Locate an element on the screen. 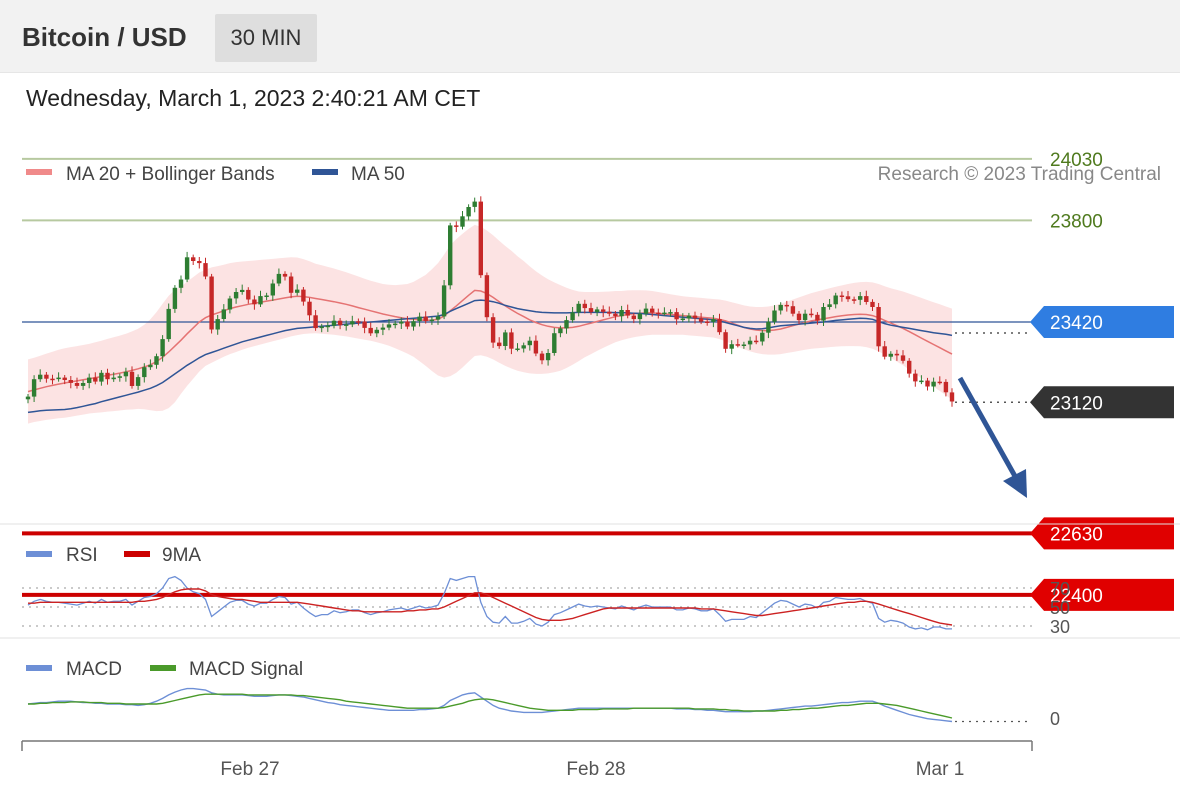  macd-panel: 0 is located at coordinates (543, 708).